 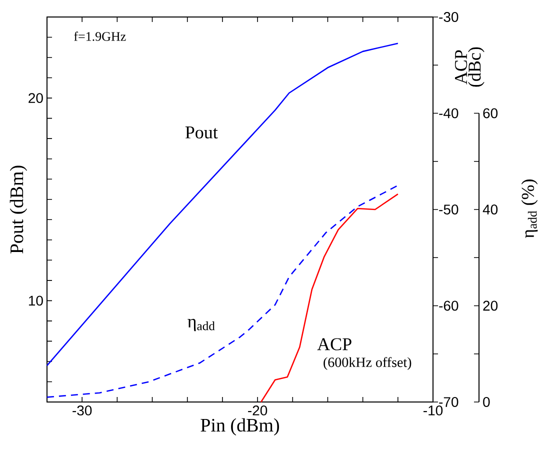 I want to click on y2-tick-label: -70, so click(x=448, y=402).